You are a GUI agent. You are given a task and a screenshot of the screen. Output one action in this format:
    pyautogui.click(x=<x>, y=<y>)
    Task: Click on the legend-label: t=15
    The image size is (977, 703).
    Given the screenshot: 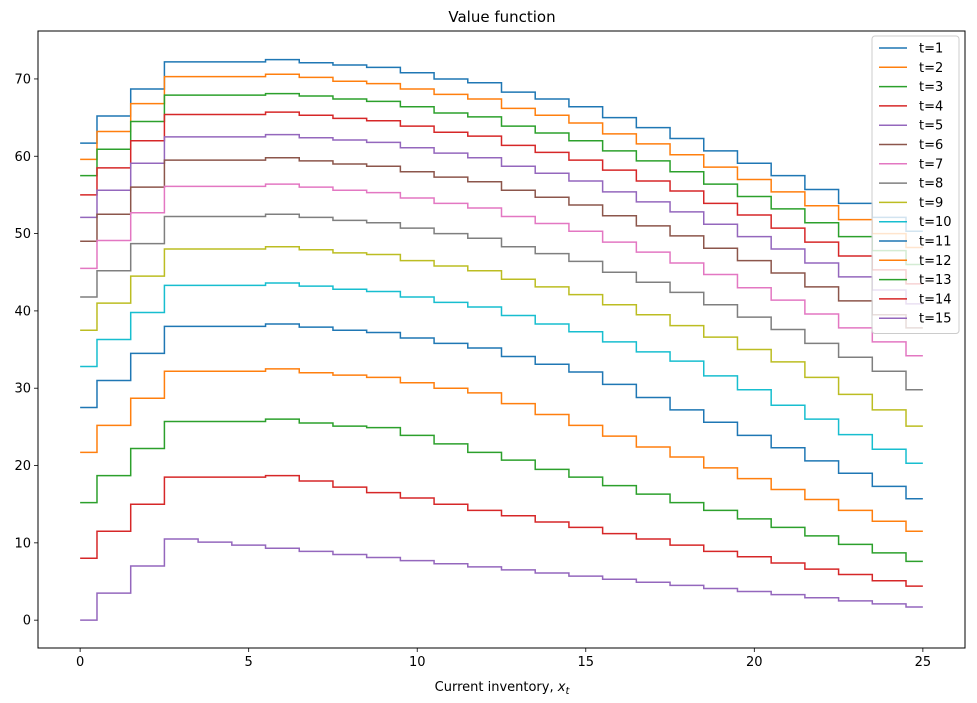 What is the action you would take?
    pyautogui.click(x=935, y=319)
    